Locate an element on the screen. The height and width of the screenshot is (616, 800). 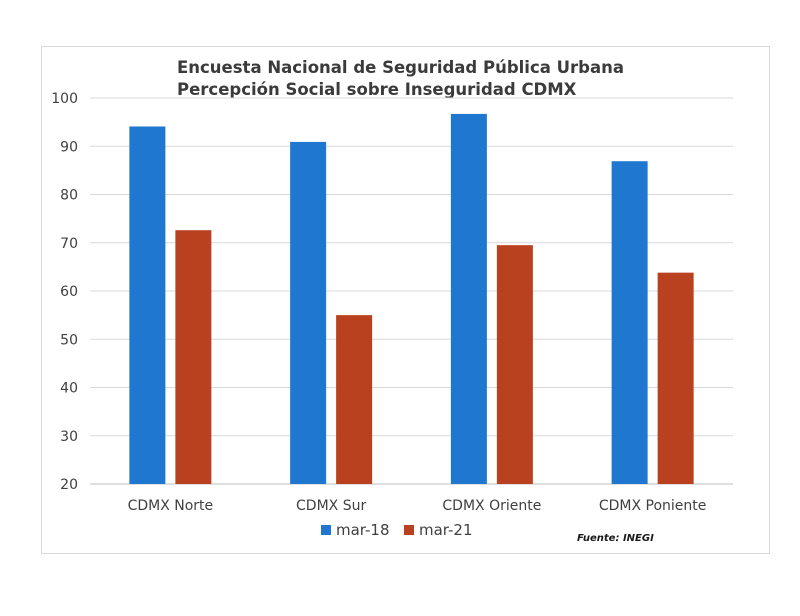
y-tick-label: 20 is located at coordinates (69, 485).